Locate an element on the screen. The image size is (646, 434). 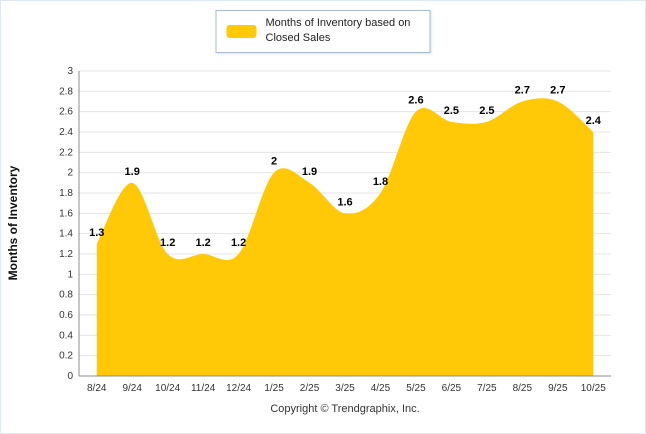
y-tick-label: 0 is located at coordinates (70, 376).